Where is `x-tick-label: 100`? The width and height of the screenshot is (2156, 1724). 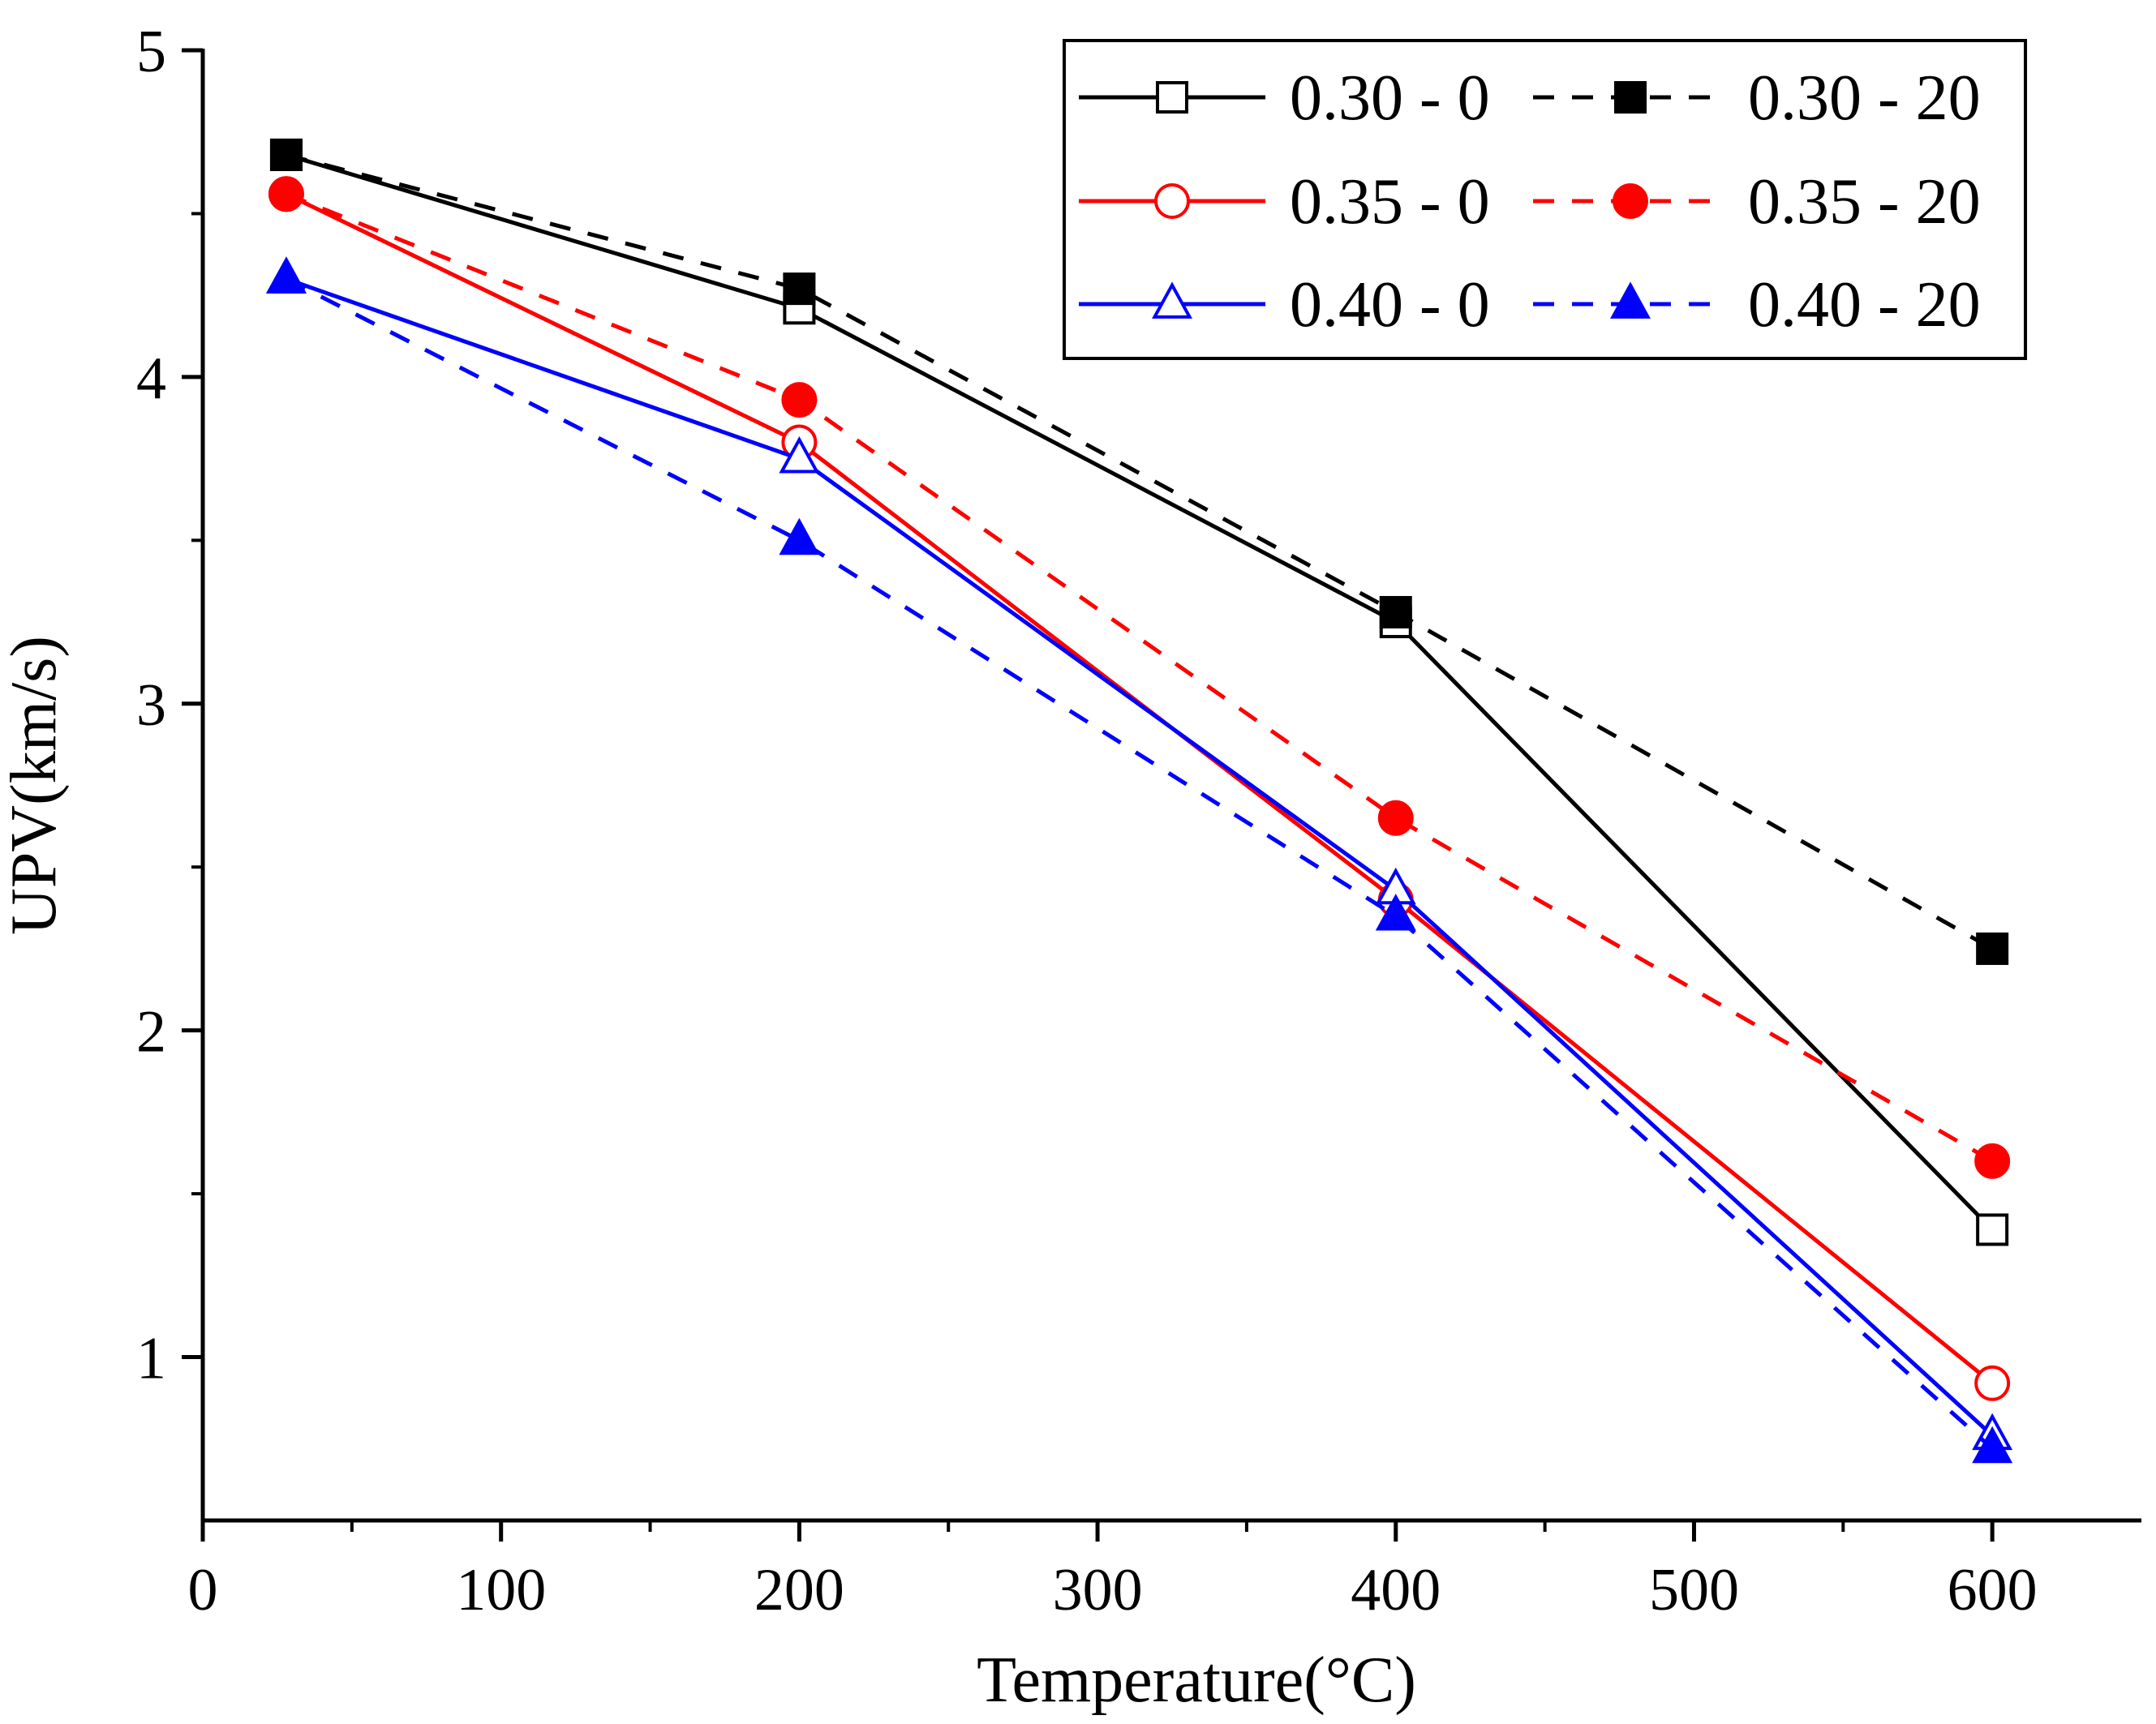
x-tick-label: 100 is located at coordinates (501, 1590).